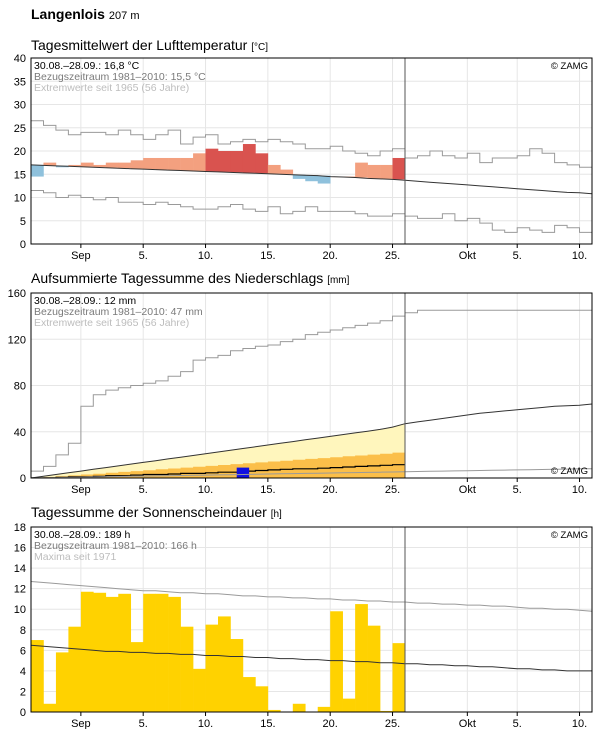 This screenshot has width=596, height=729. I want to click on temperature-ytick-label: 5, so click(23, 222).